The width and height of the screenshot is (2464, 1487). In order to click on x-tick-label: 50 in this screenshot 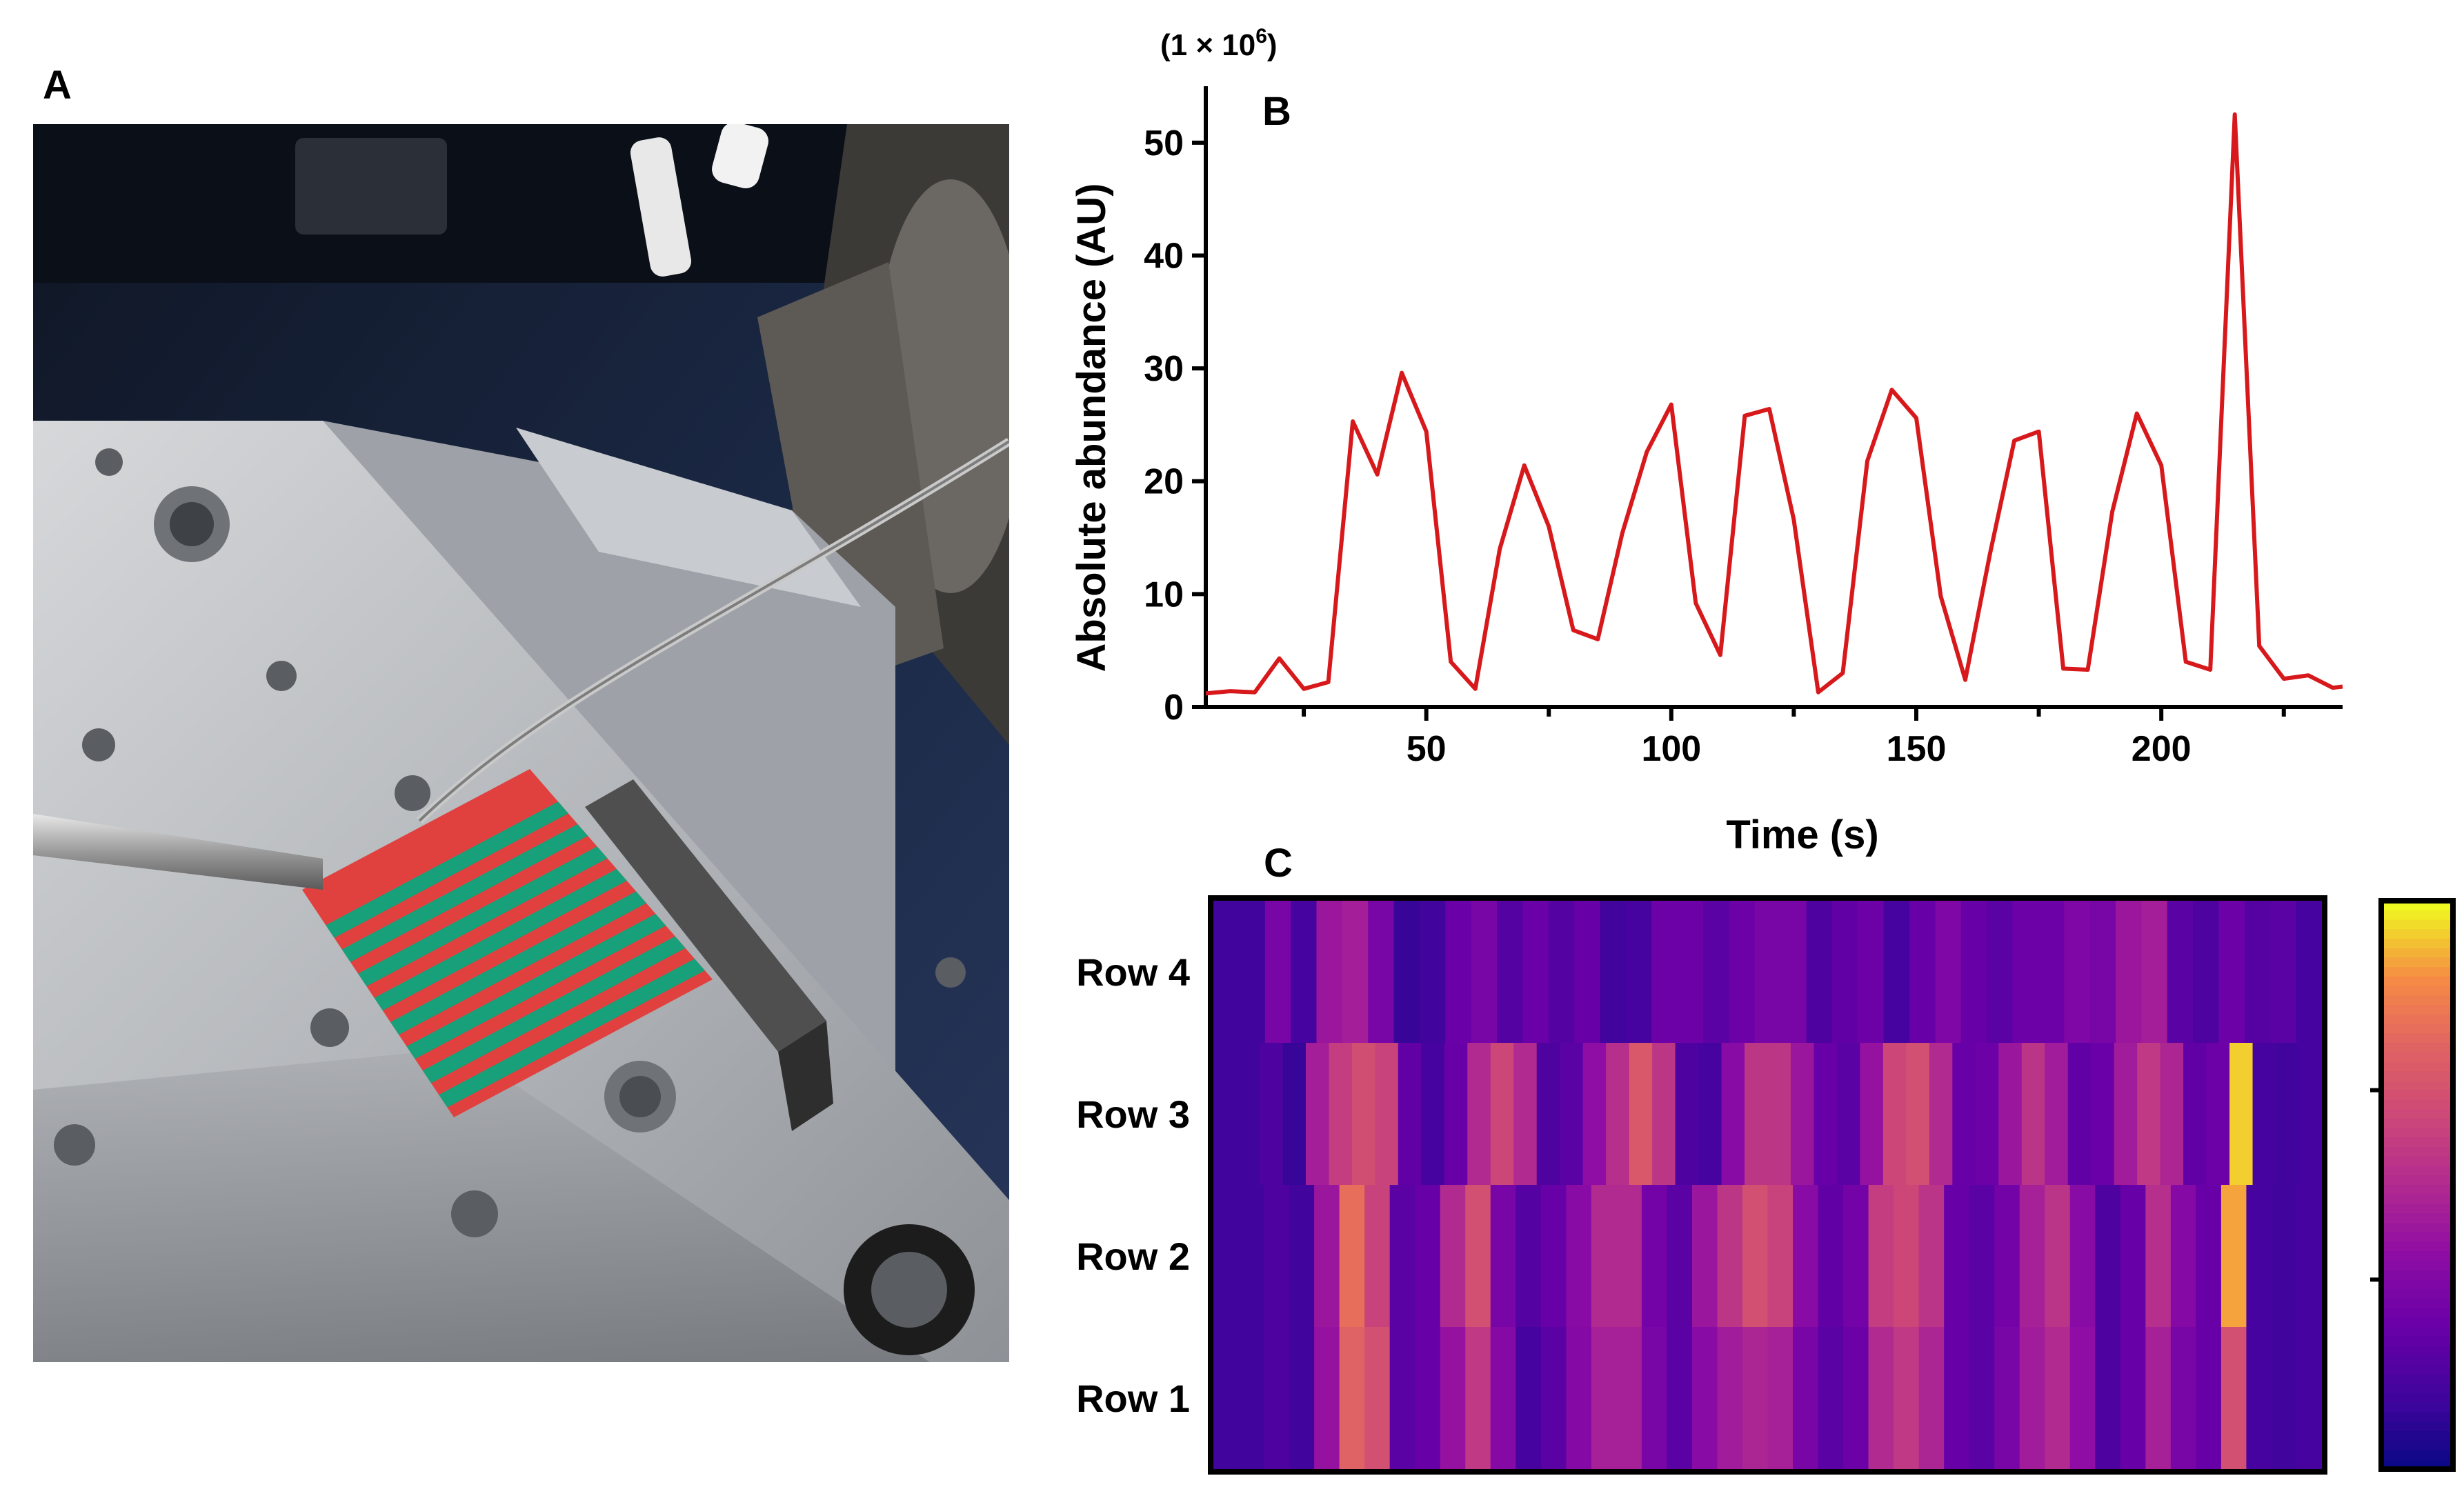, I will do `click(1427, 749)`.